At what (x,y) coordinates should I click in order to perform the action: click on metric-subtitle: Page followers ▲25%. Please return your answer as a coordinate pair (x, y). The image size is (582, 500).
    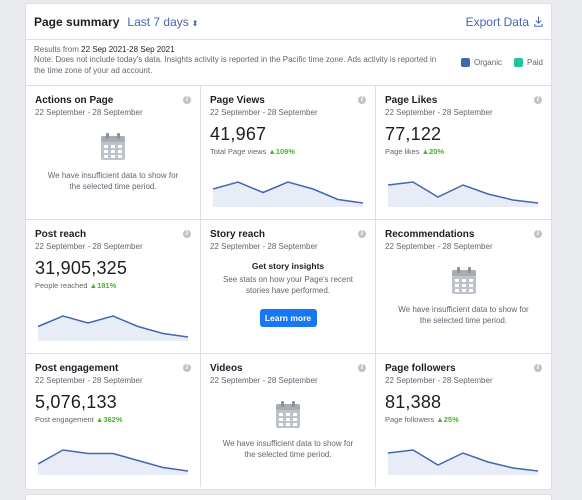
    Looking at the image, I should click on (463, 419).